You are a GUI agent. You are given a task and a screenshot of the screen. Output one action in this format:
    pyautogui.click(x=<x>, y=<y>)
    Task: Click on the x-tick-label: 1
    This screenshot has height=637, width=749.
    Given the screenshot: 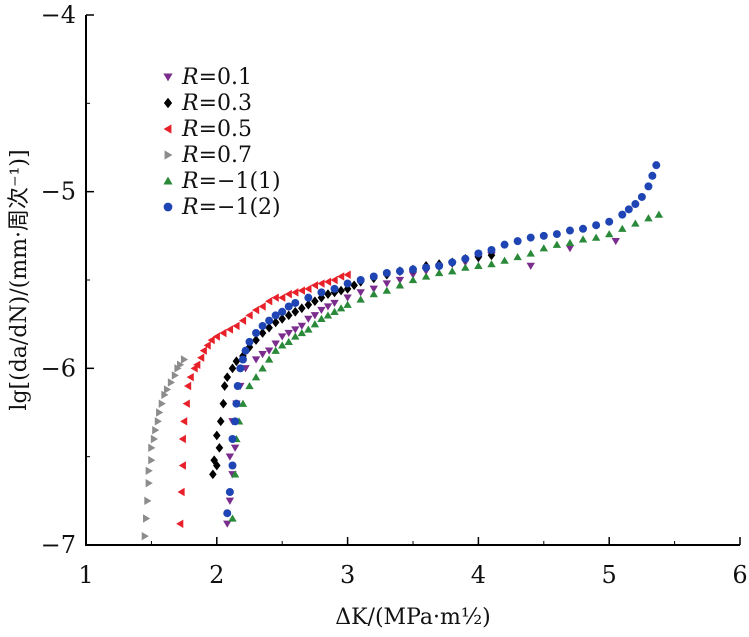 What is the action you would take?
    pyautogui.click(x=85, y=575)
    